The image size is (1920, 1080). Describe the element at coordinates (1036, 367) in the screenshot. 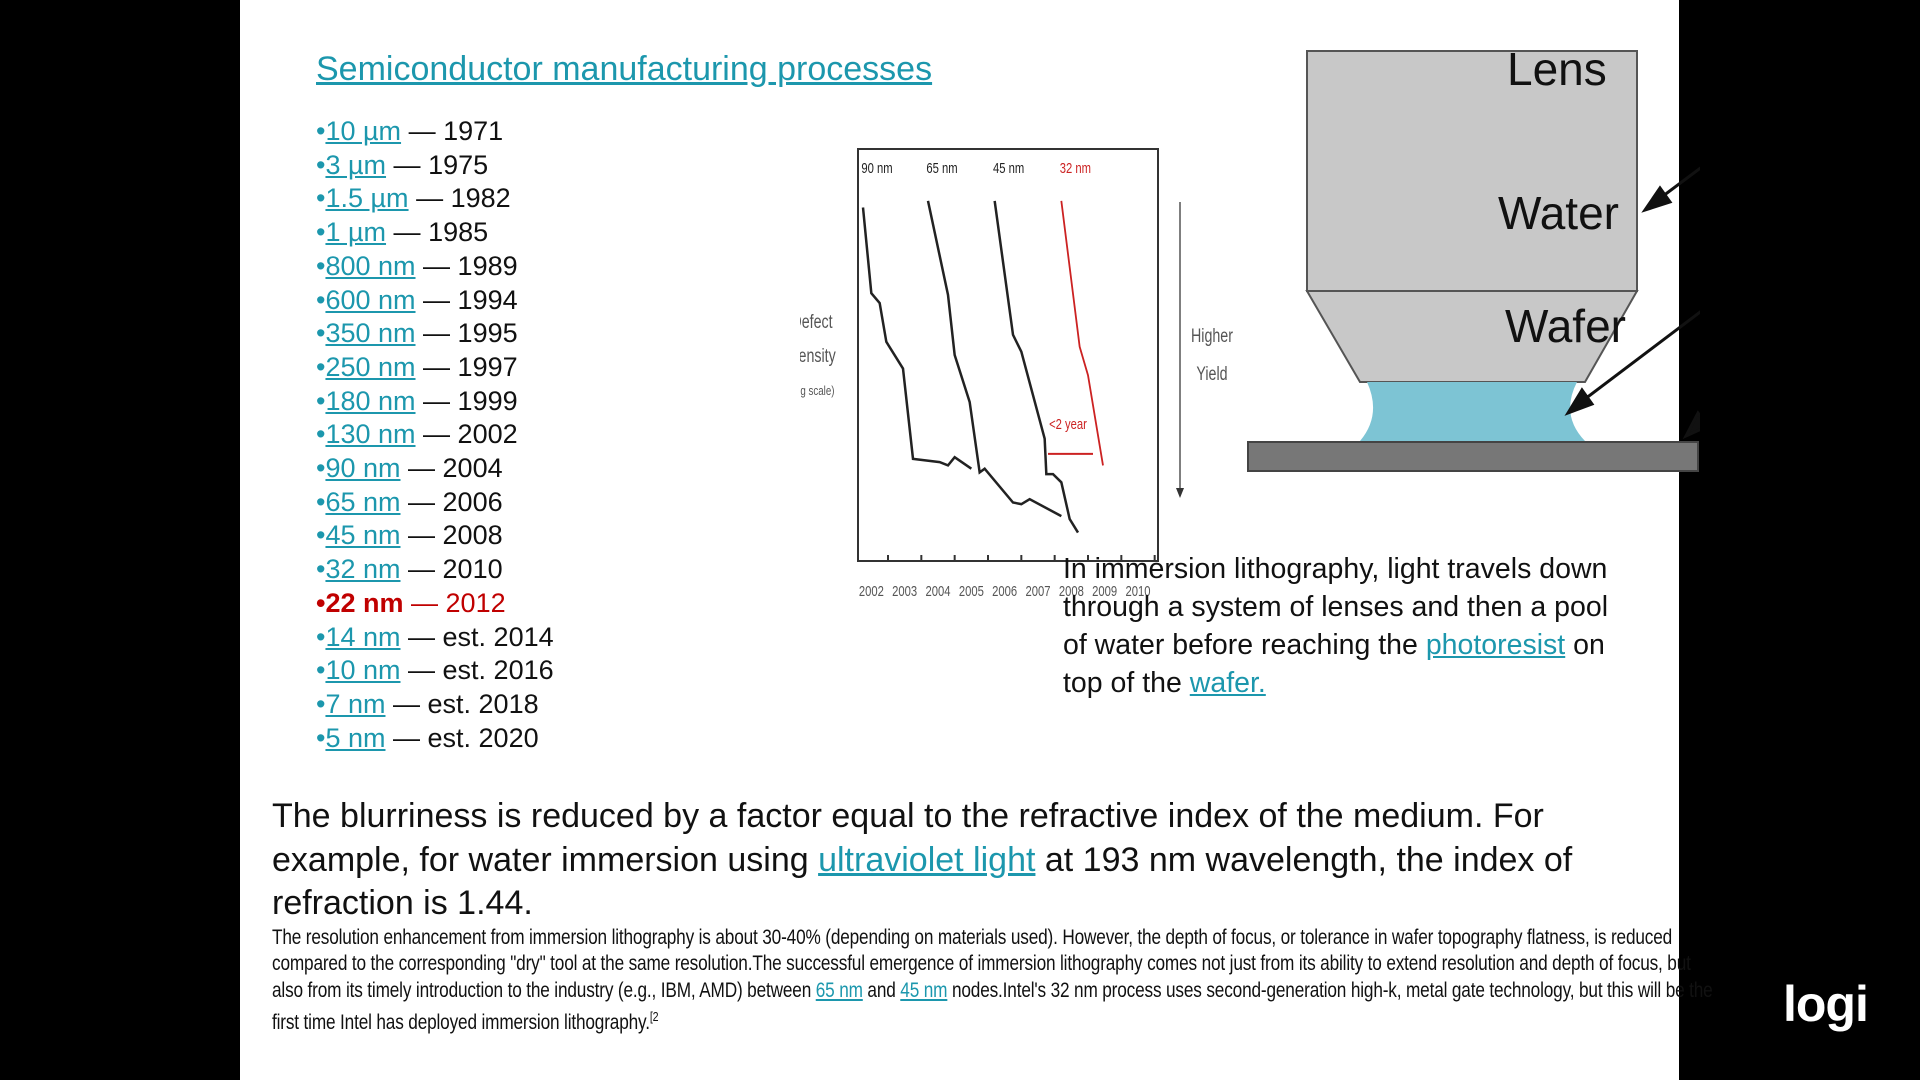

I see `series-line-45nm` at that location.